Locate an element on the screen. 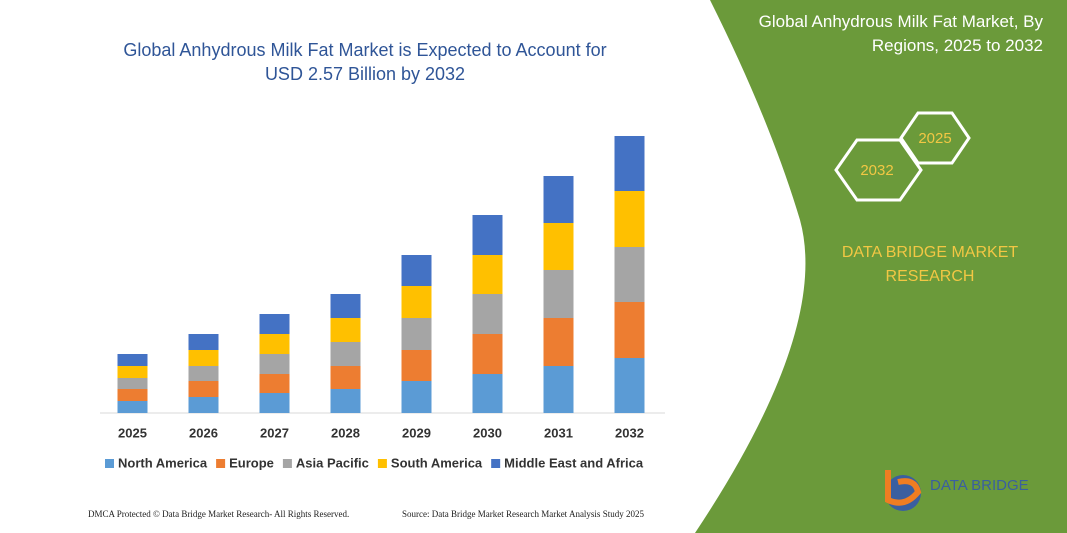  hex-label: 2032 is located at coordinates (876, 170).